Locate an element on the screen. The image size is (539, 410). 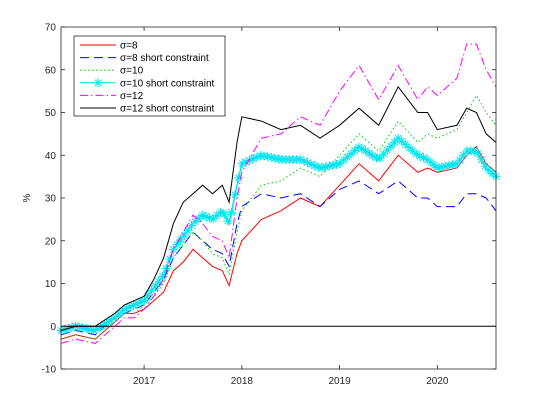
legend-label-1: σ=8 is located at coordinates (129, 46).